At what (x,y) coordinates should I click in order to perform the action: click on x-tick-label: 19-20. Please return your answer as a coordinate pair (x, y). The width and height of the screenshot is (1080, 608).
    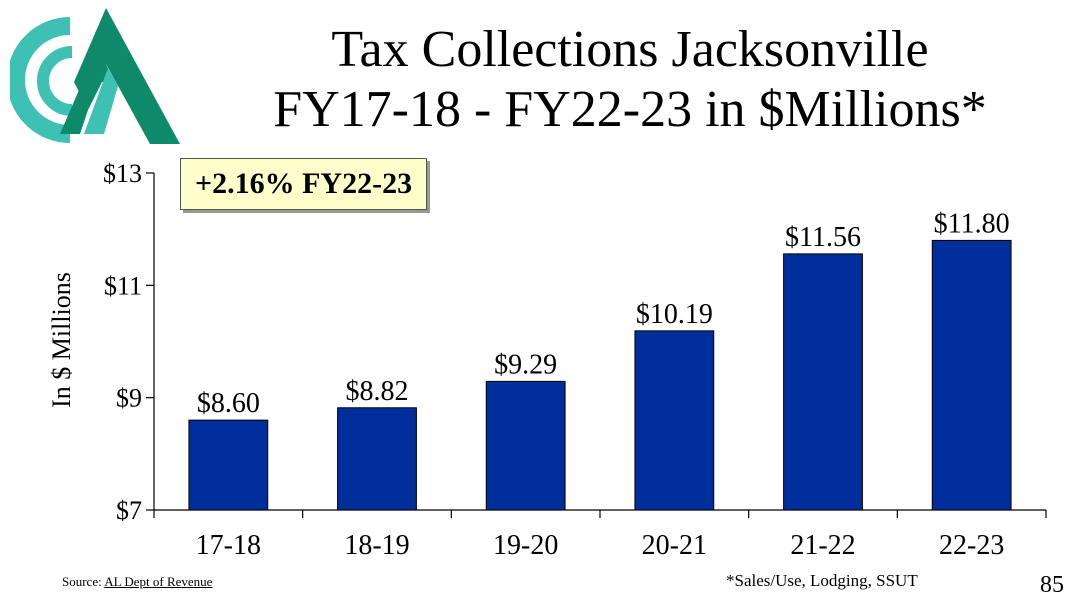
    Looking at the image, I should click on (525, 545).